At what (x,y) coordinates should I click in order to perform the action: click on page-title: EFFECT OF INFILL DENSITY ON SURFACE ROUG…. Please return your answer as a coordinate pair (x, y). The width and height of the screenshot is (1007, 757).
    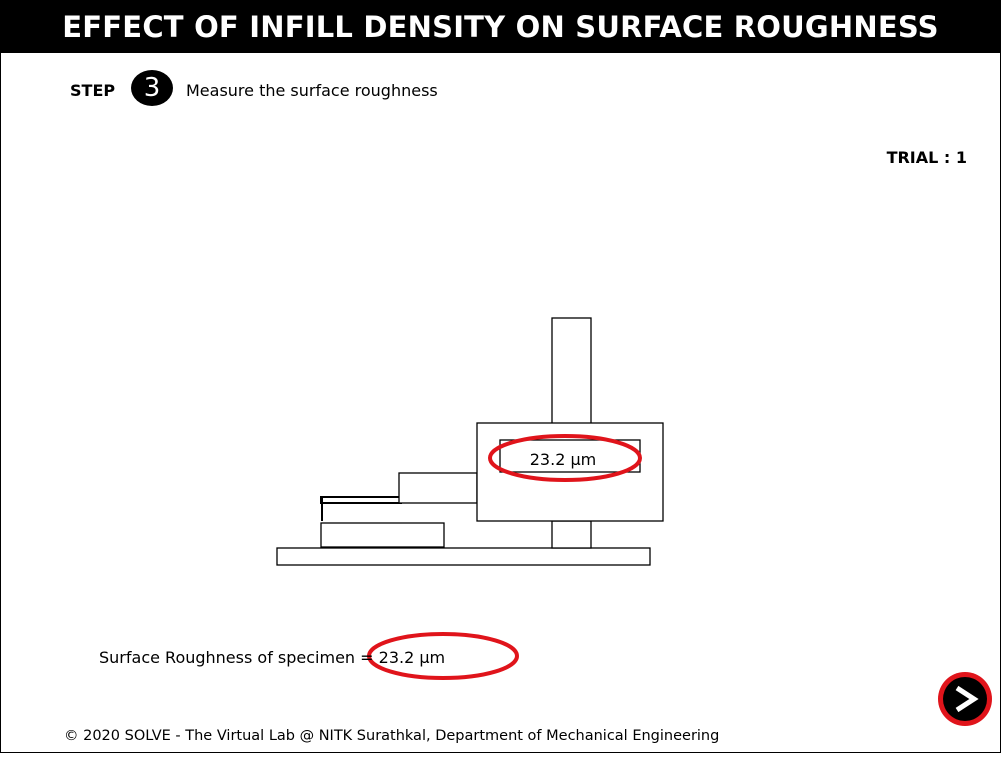
    Looking at the image, I should click on (500, 26).